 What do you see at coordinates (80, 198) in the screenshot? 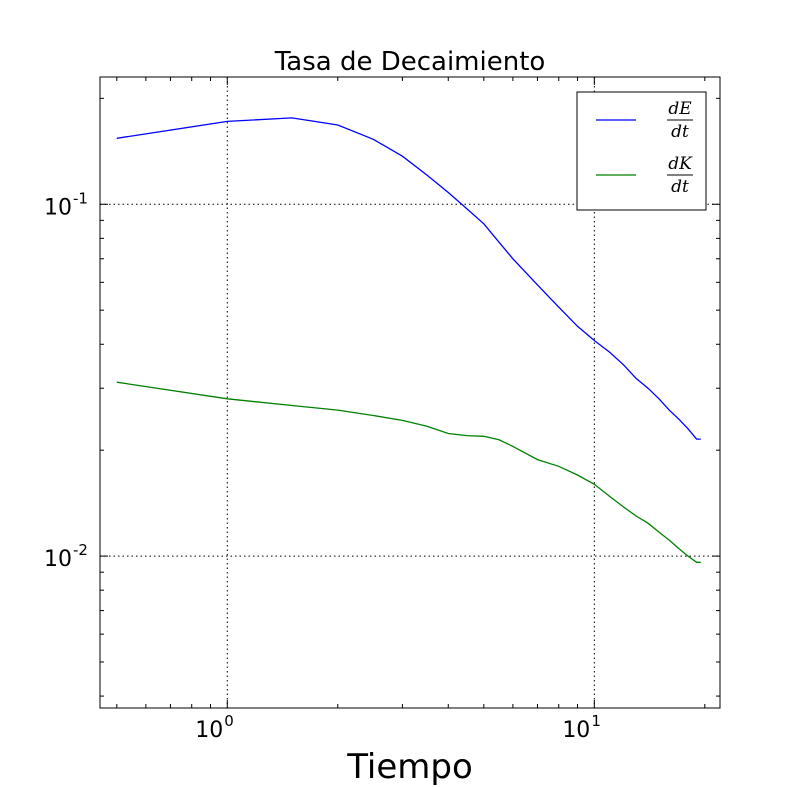
I see `y-tick-exponent: -1` at bounding box center [80, 198].